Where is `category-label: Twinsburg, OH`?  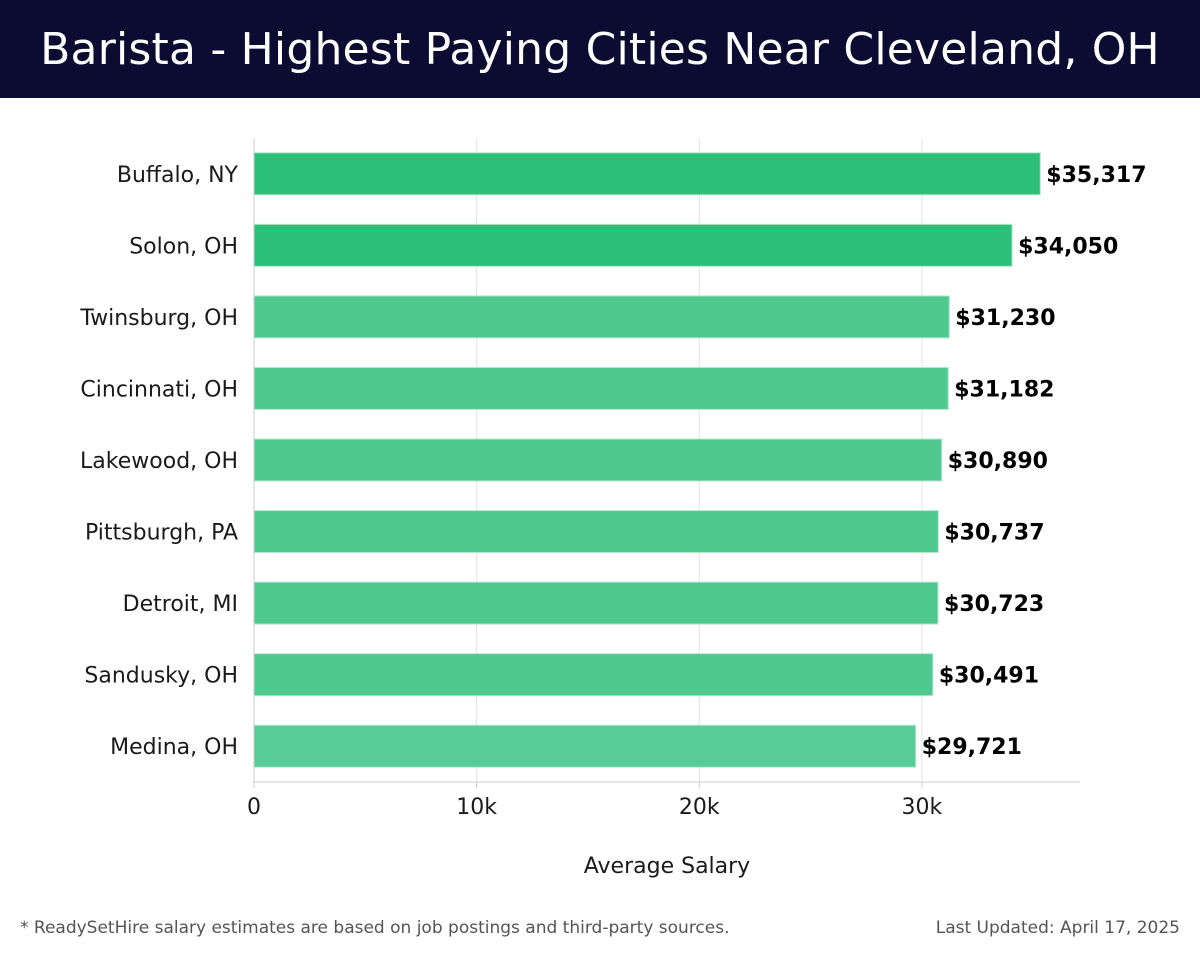 category-label: Twinsburg, OH is located at coordinates (158, 318).